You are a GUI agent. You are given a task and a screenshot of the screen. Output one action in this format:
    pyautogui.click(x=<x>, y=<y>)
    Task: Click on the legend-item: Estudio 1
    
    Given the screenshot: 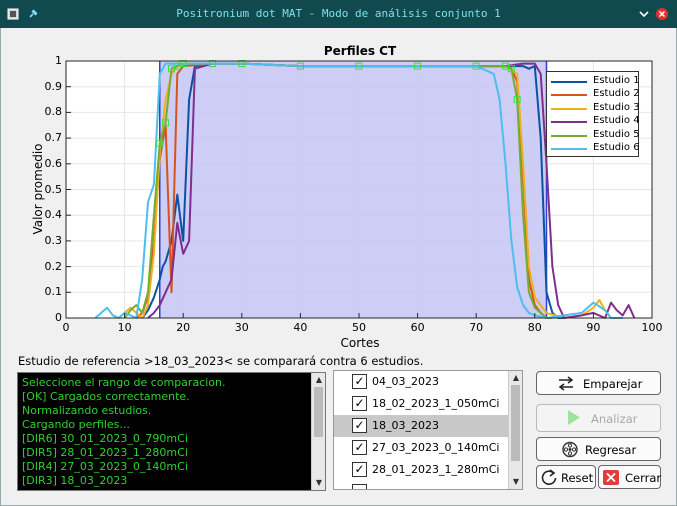 What is the action you would take?
    pyautogui.click(x=595, y=81)
    